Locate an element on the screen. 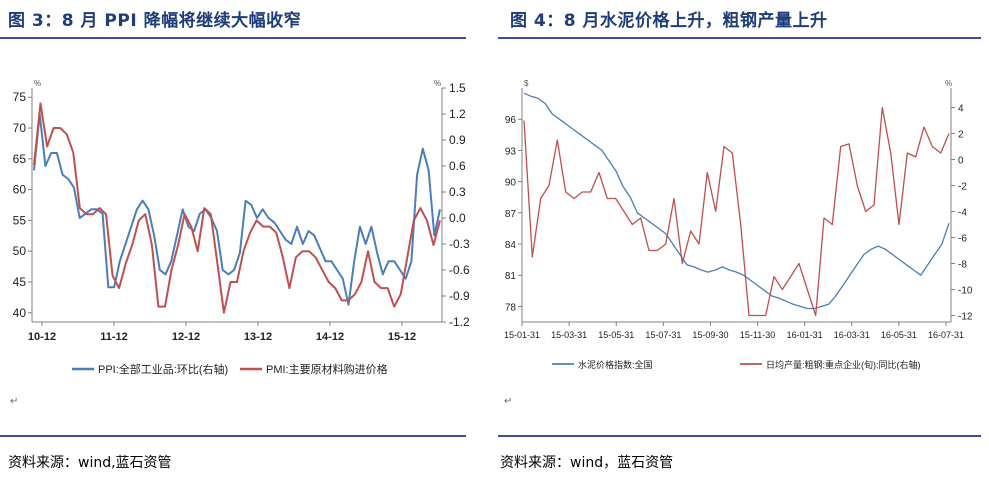  right-right-tick-label: 2 is located at coordinates (961, 135).